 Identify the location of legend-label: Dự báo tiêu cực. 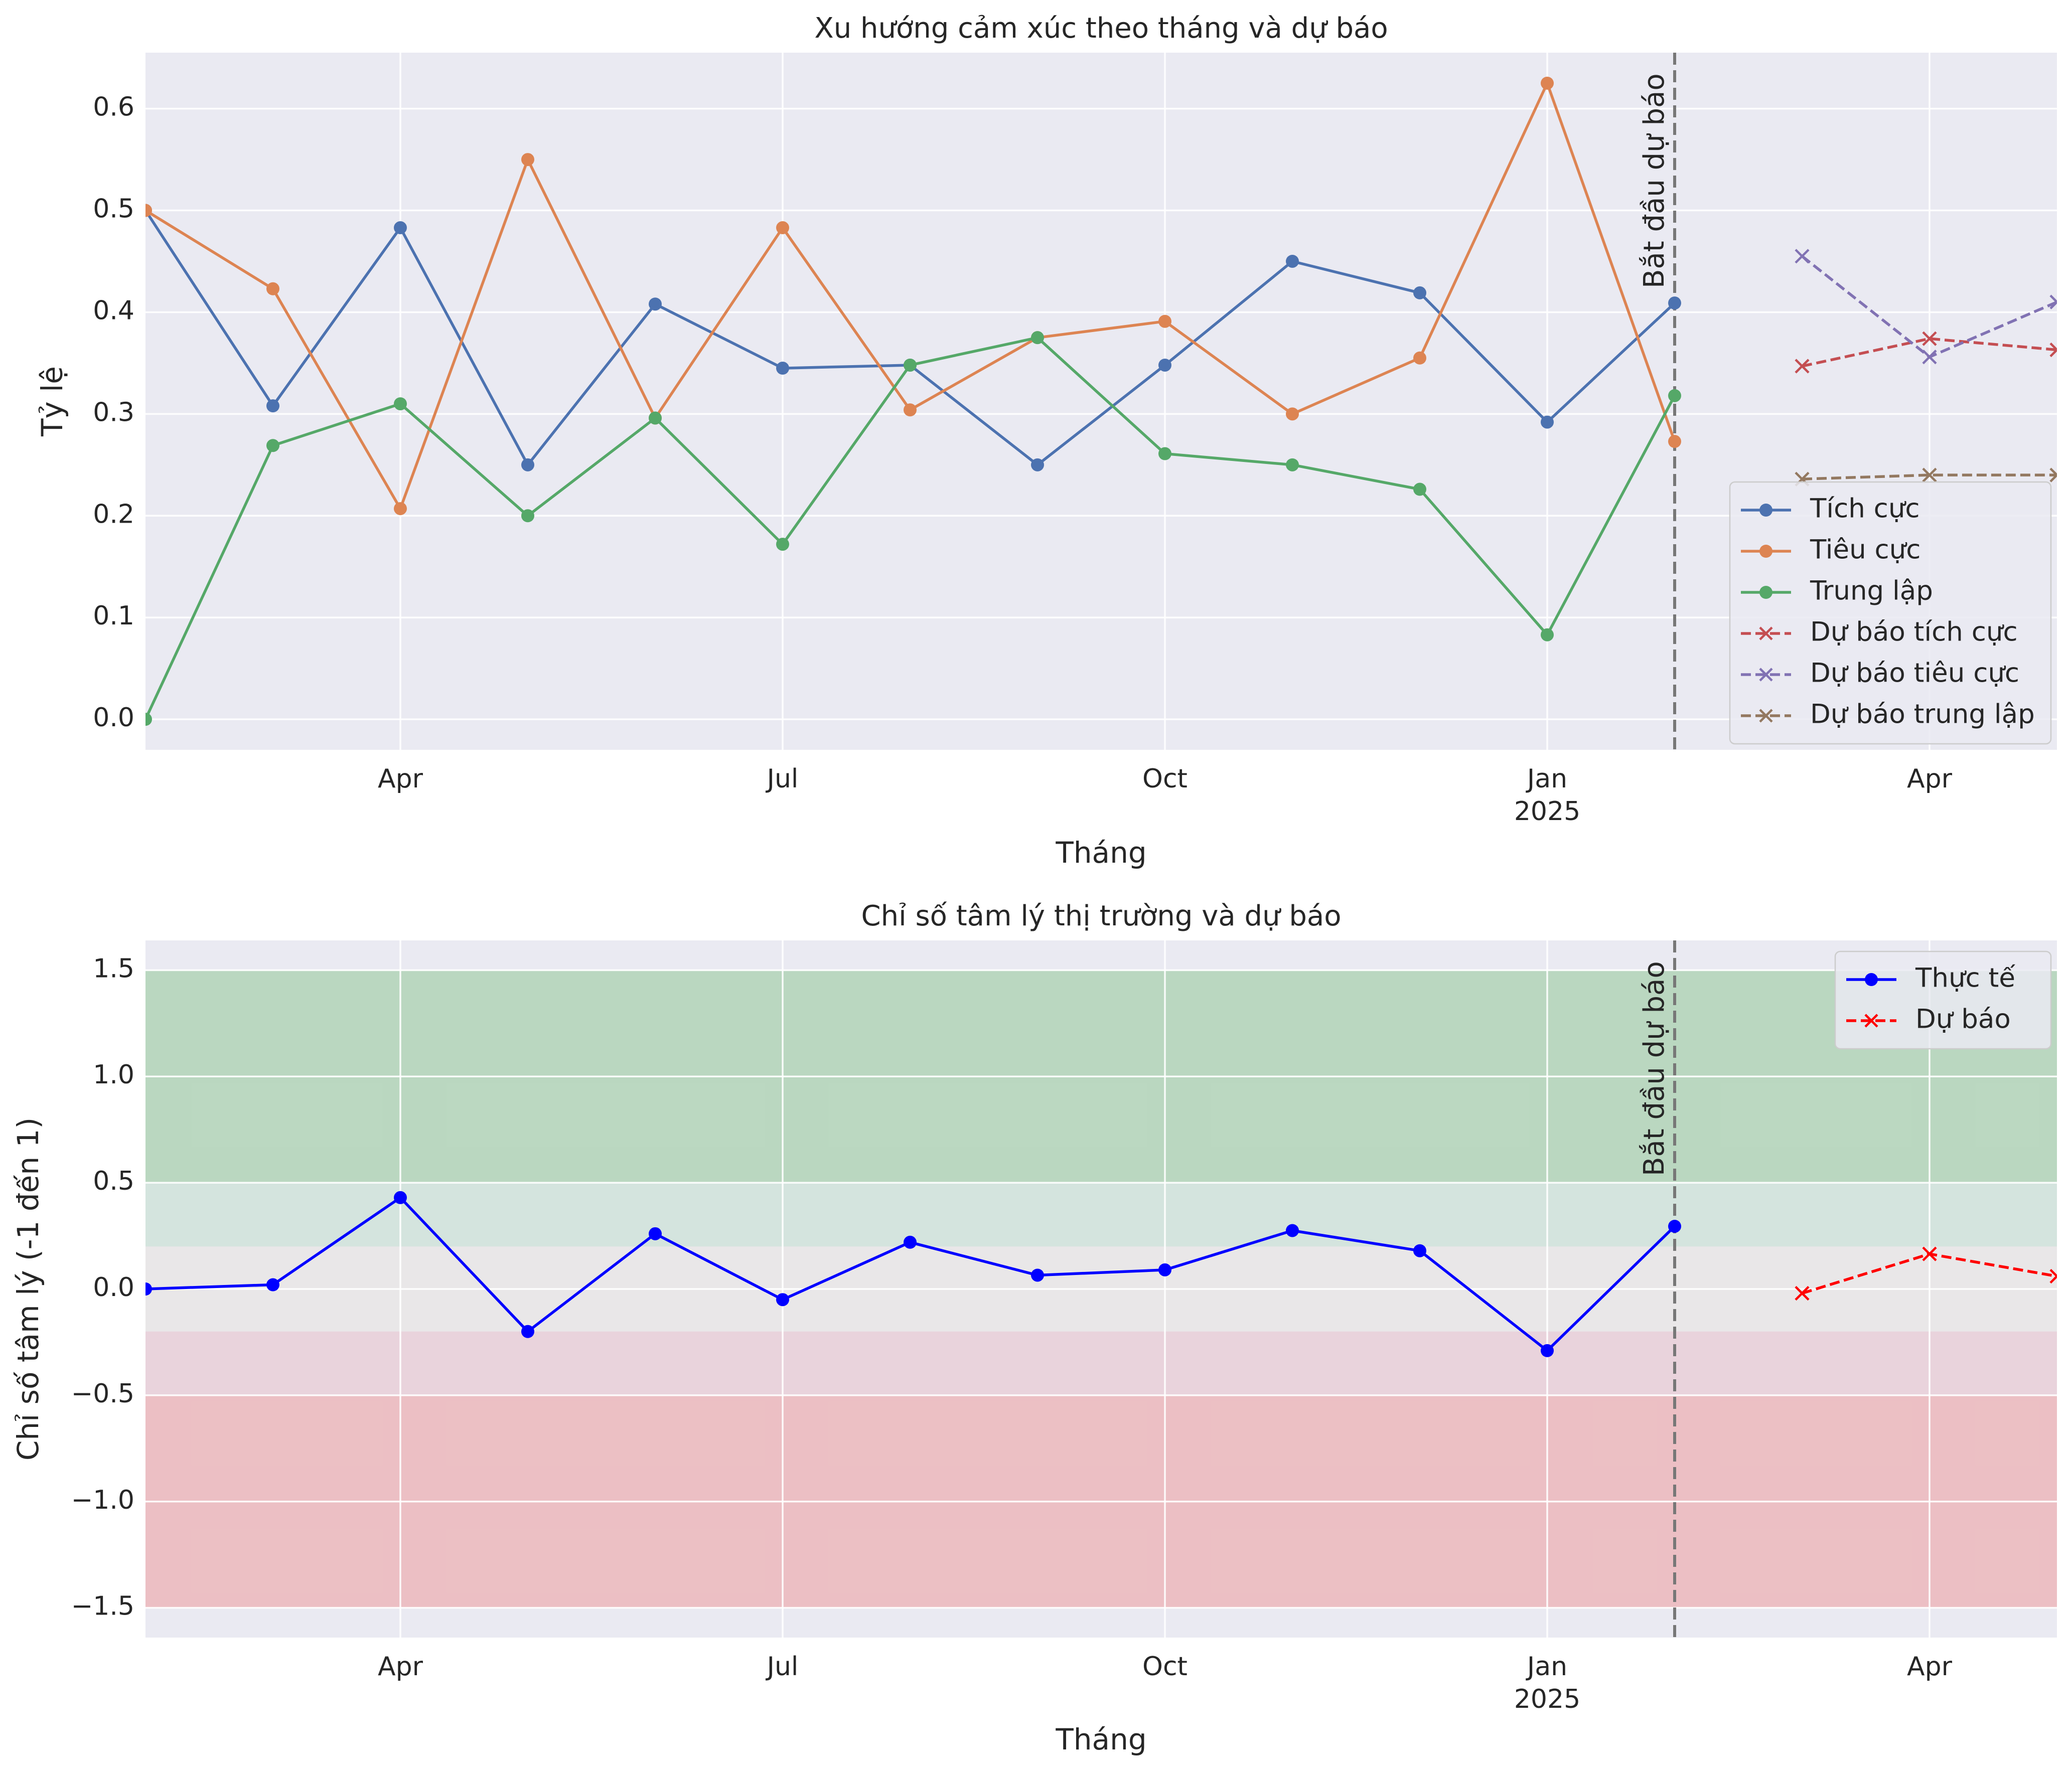
(1914, 673).